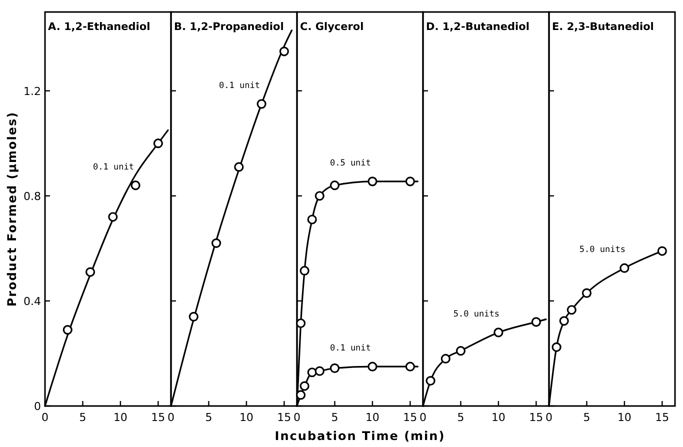  Describe the element at coordinates (12, 209) in the screenshot. I see `y-axis-title: Product Formed (µmoles)` at that location.